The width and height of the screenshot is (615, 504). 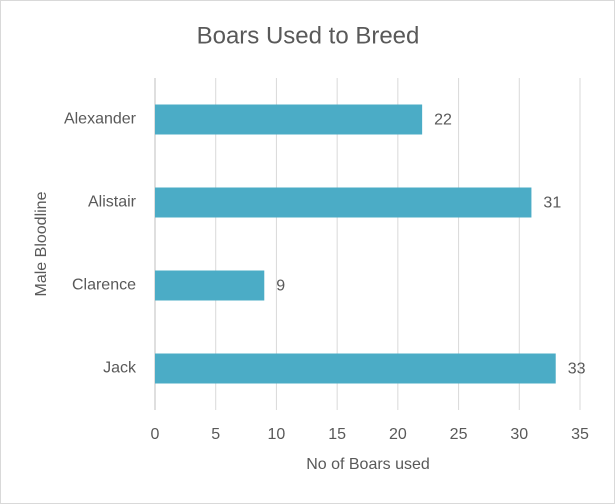 I want to click on x-tick-label: 35, so click(x=580, y=434).